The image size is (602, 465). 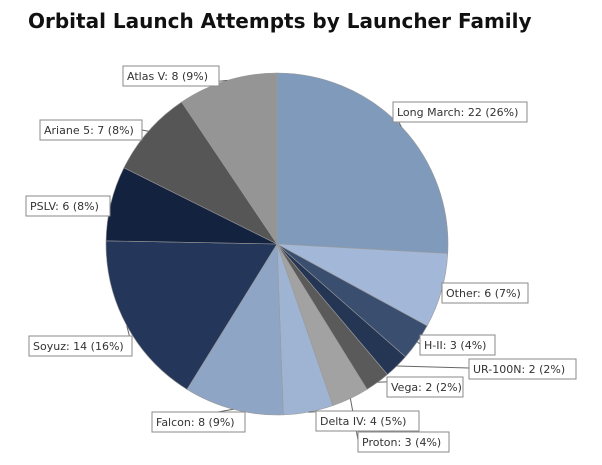 I want to click on slice-label: PSLV: 6 (8%), so click(x=68, y=206).